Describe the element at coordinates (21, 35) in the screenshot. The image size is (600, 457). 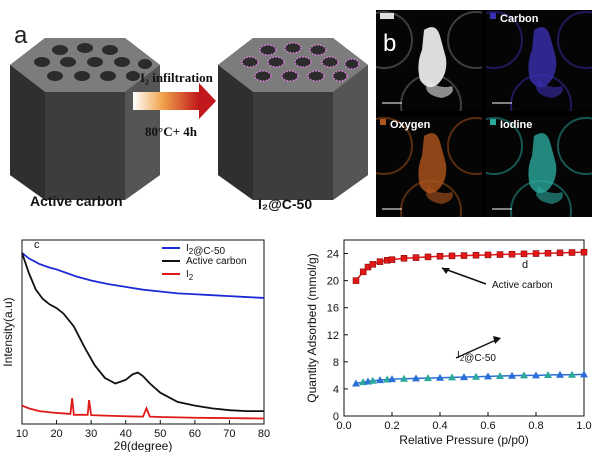
I see `panel-a-label: a` at that location.